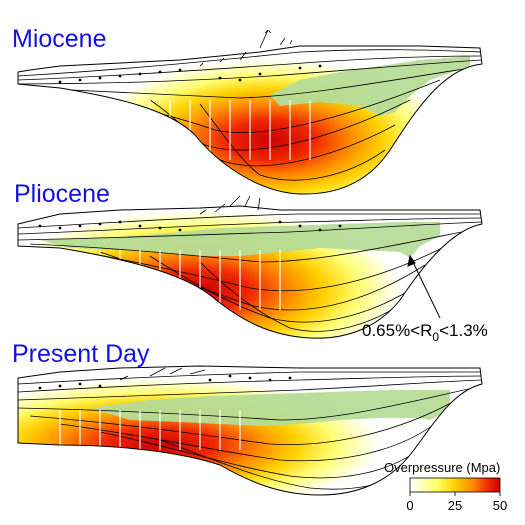 The width and height of the screenshot is (525, 525). What do you see at coordinates (190, 213) in the screenshot?
I see `flow-vectors-pliocene` at bounding box center [190, 213].